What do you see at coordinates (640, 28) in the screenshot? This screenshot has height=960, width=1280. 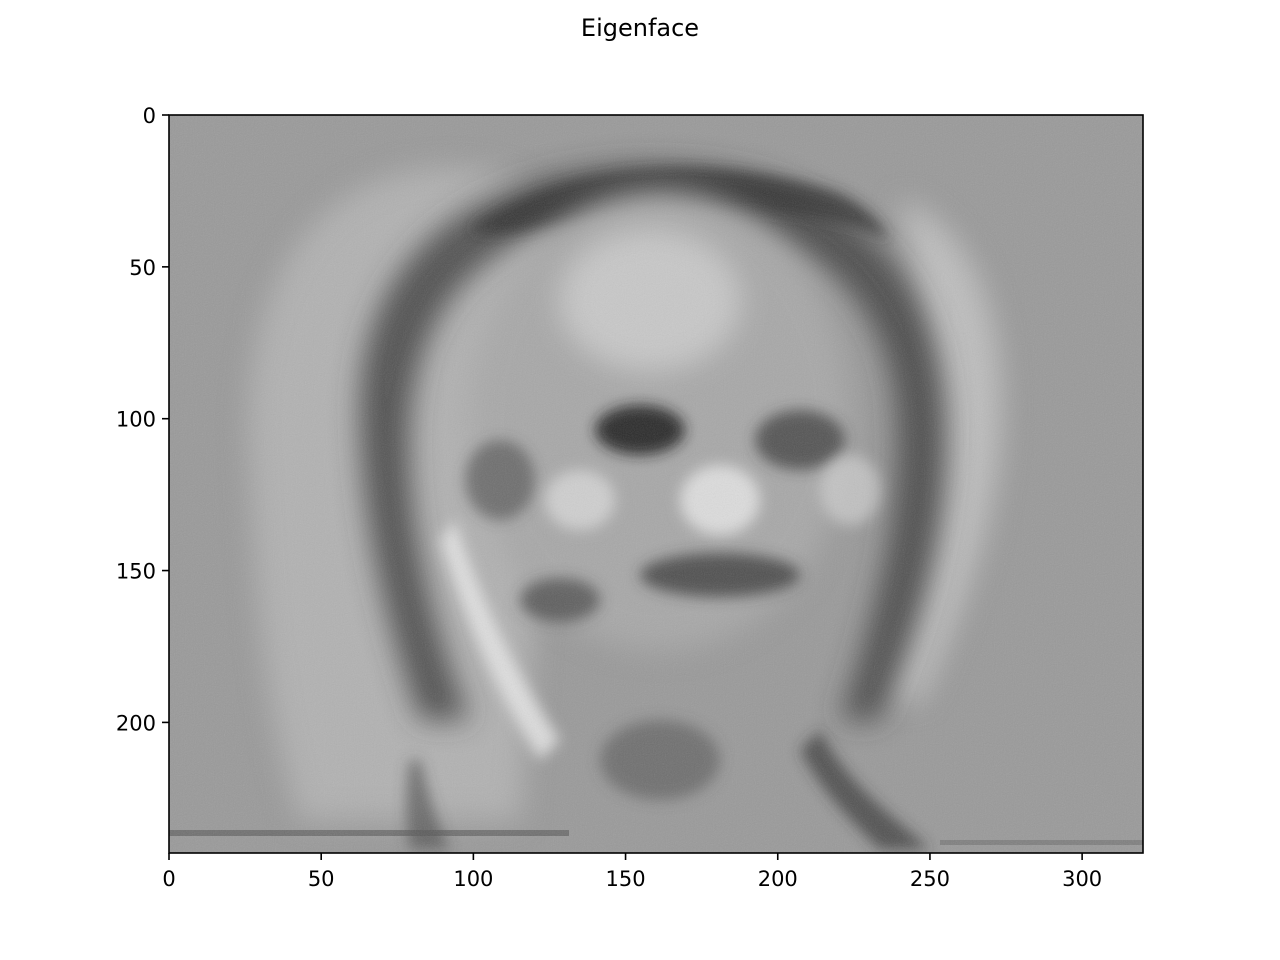 I see `chart-title: Eigenface` at bounding box center [640, 28].